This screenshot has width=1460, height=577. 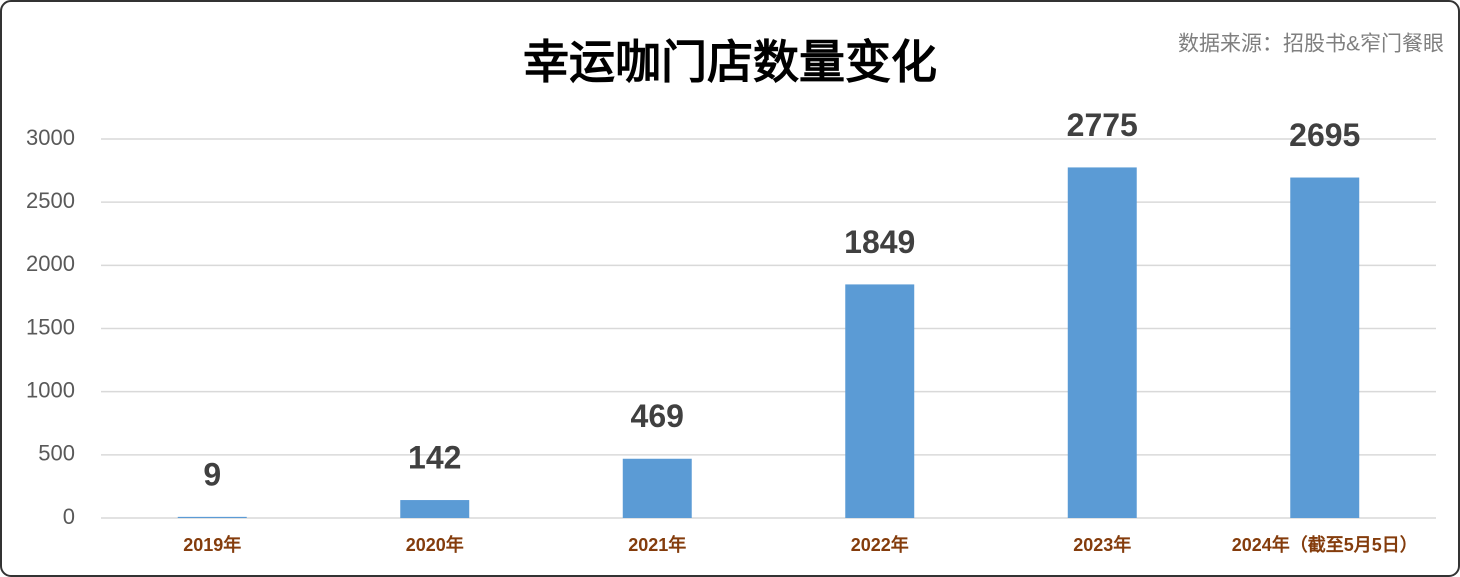 I want to click on y-tick-label: 2500, so click(x=50, y=200).